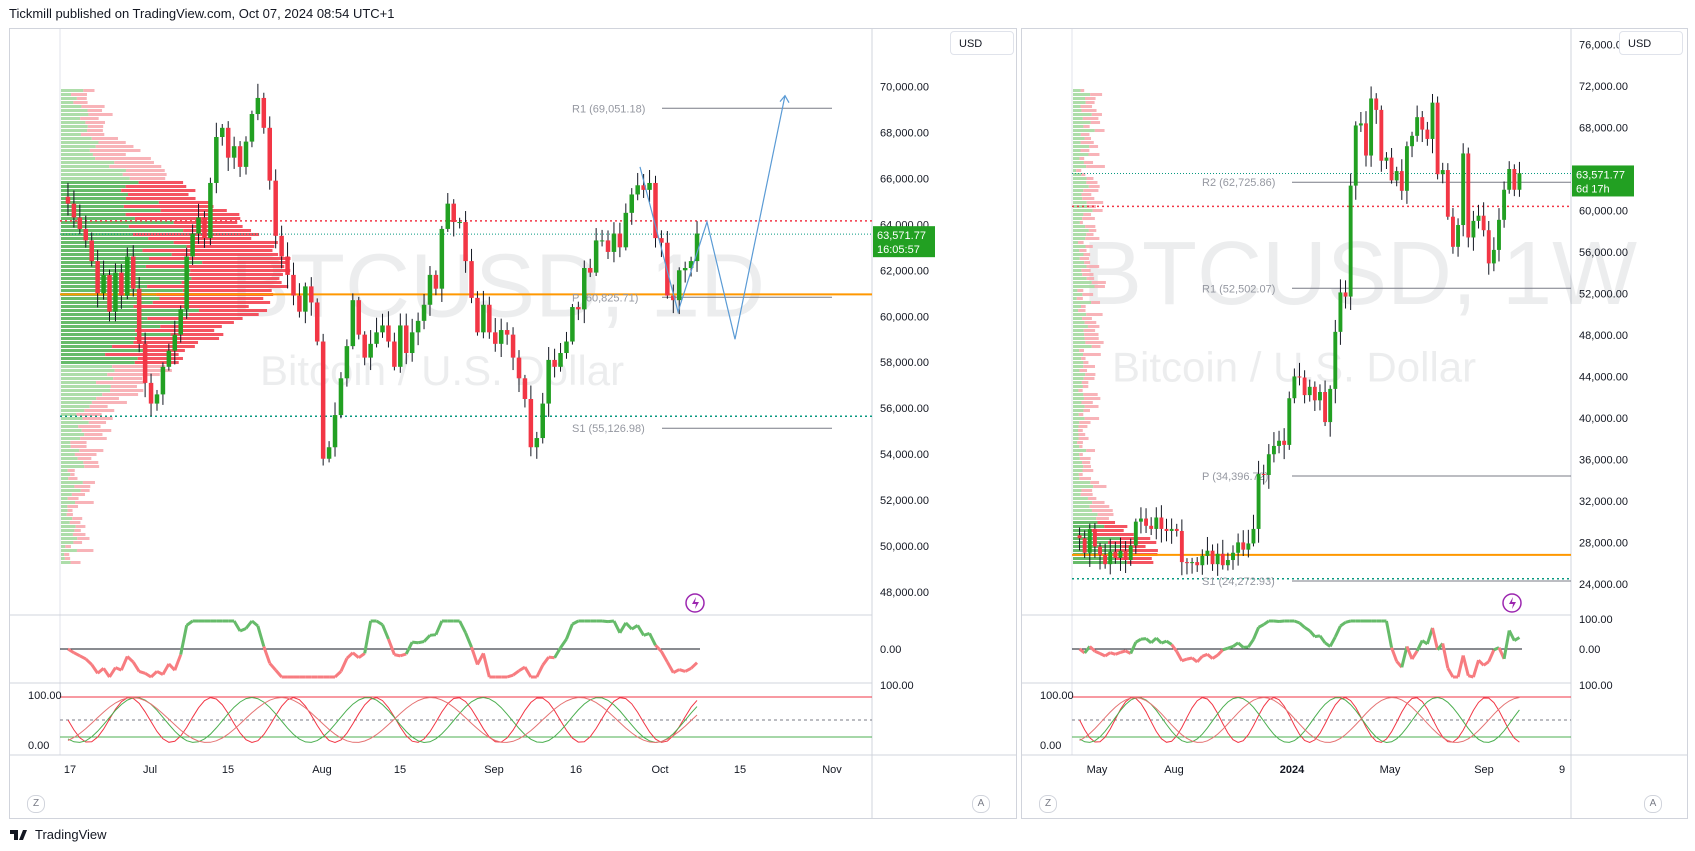 The image size is (1695, 851). Describe the element at coordinates (58, 834) in the screenshot. I see `tradingview-logo: TradingView` at that location.